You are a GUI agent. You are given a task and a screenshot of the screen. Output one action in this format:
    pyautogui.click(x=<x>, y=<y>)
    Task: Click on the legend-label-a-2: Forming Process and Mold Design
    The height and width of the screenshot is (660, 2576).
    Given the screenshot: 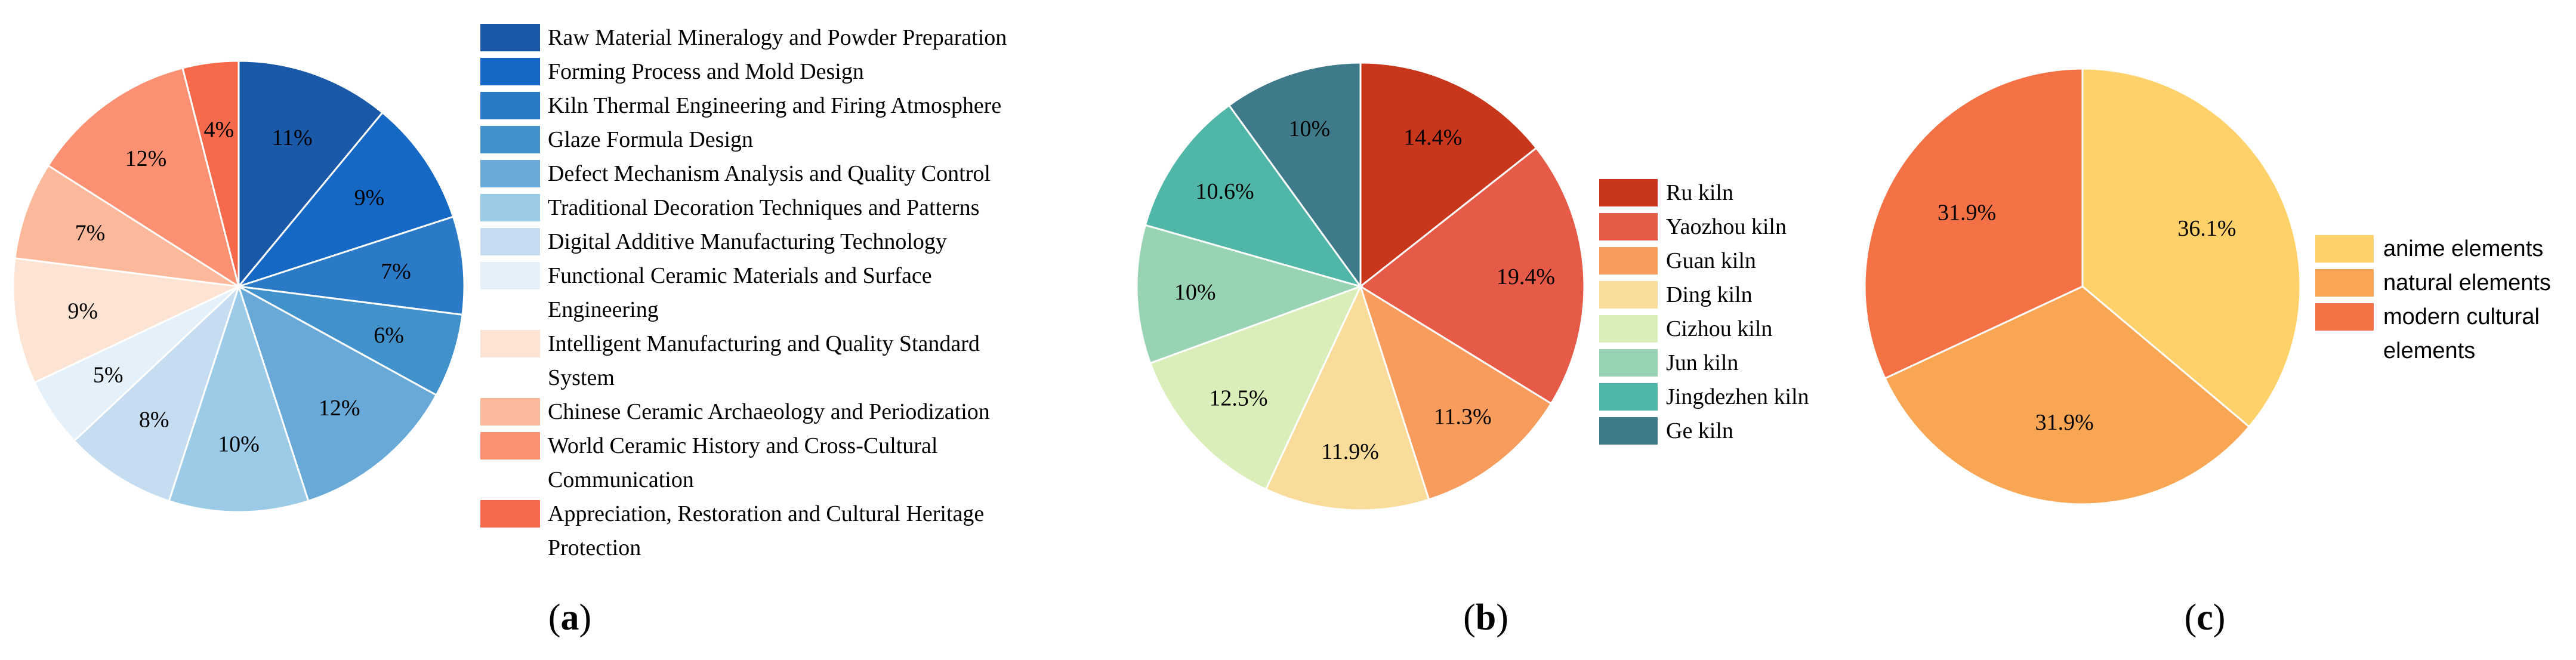 What is the action you would take?
    pyautogui.click(x=706, y=71)
    